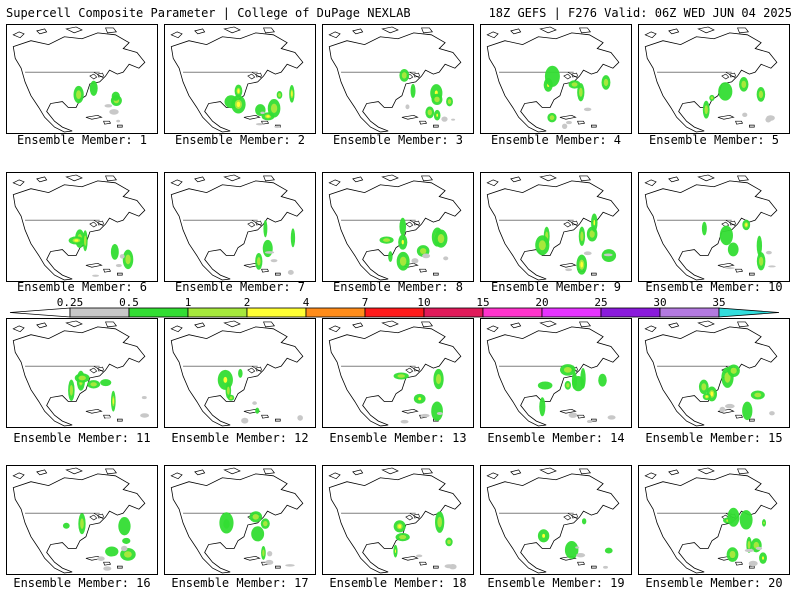 This screenshot has height=600, width=800. I want to click on colorbar-tick-label: 35, so click(718, 302).